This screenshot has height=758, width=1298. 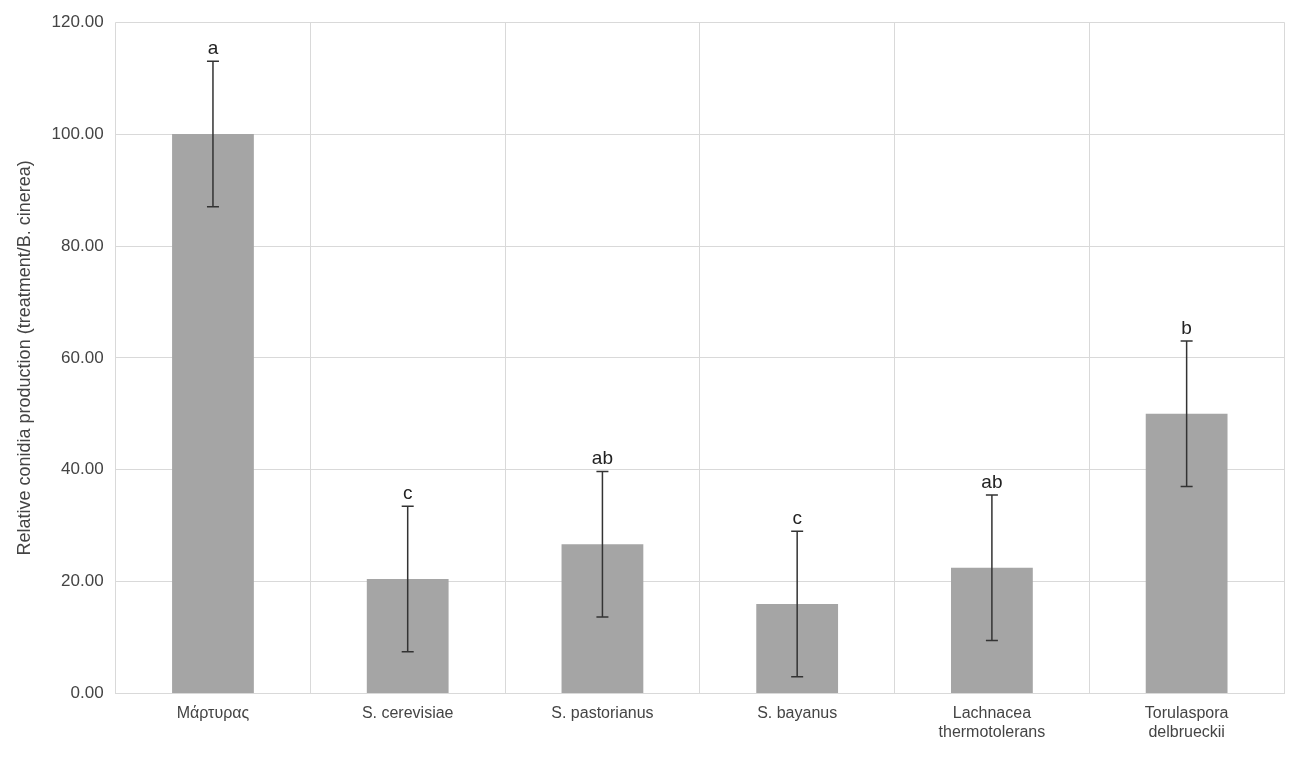 I want to click on y-tick-label: 0.00, so click(x=87, y=693).